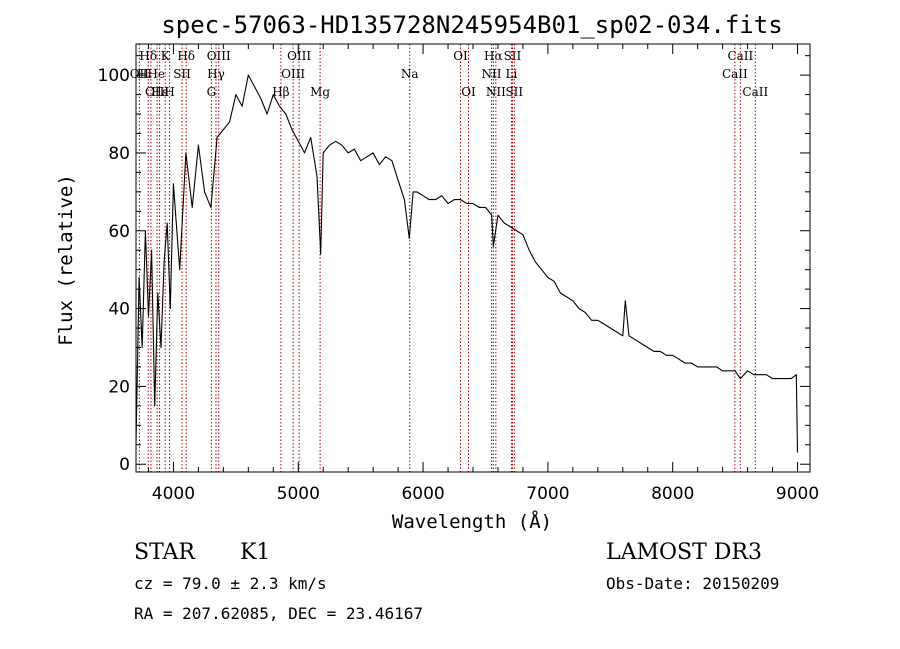 Image resolution: width=900 pixels, height=649 pixels. I want to click on line-marker-label-0: Hδ, so click(148, 56).